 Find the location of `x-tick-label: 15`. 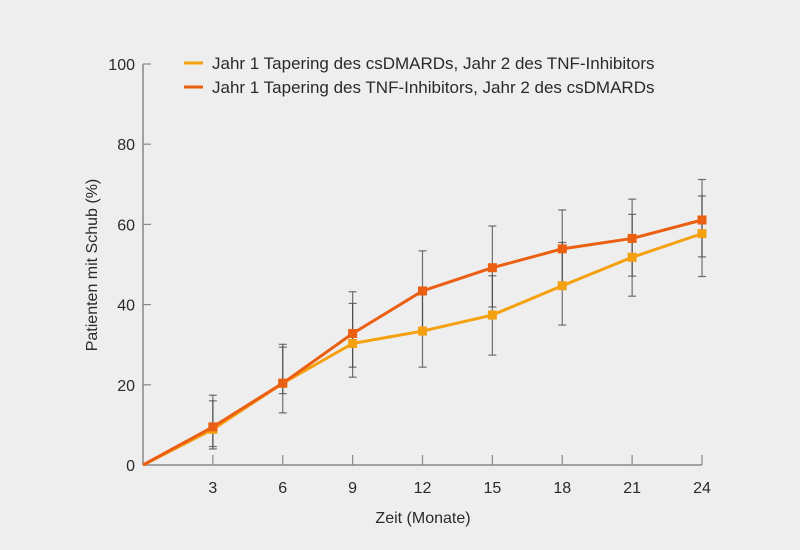

x-tick-label: 15 is located at coordinates (492, 488).